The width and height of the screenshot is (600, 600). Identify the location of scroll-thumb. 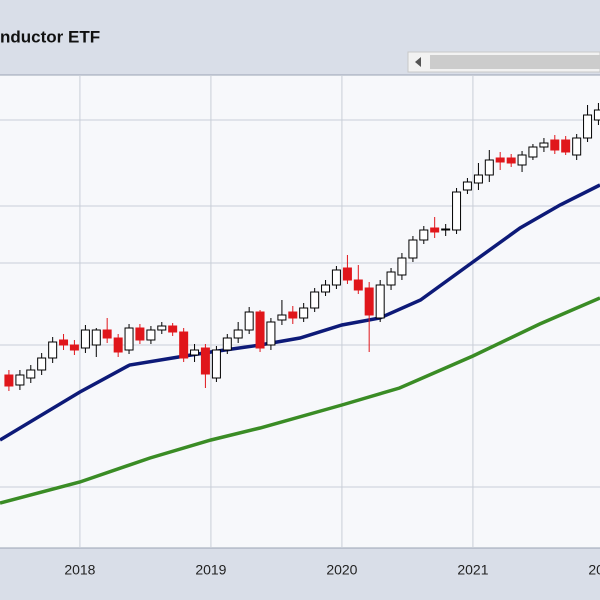
(515, 62).